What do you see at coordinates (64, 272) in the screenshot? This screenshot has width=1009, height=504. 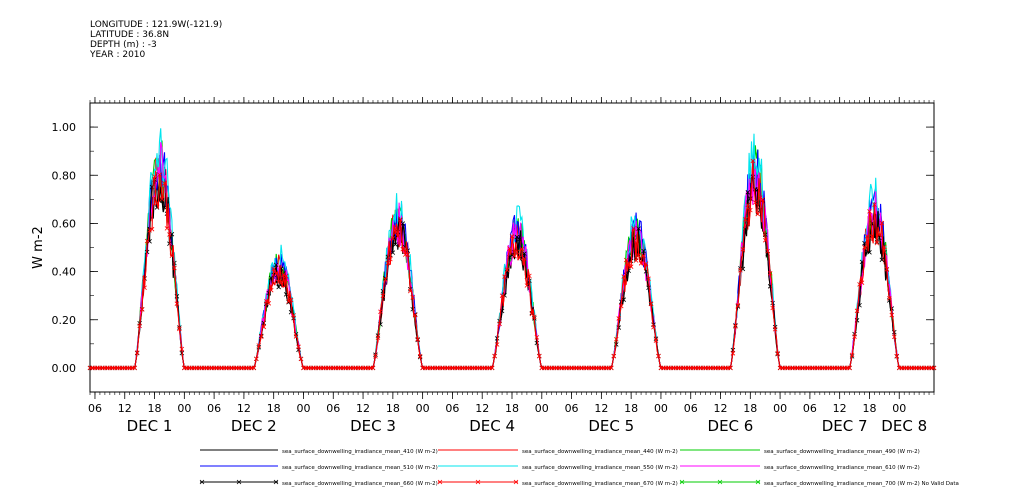 I see `y-tick-label: 0.40` at bounding box center [64, 272].